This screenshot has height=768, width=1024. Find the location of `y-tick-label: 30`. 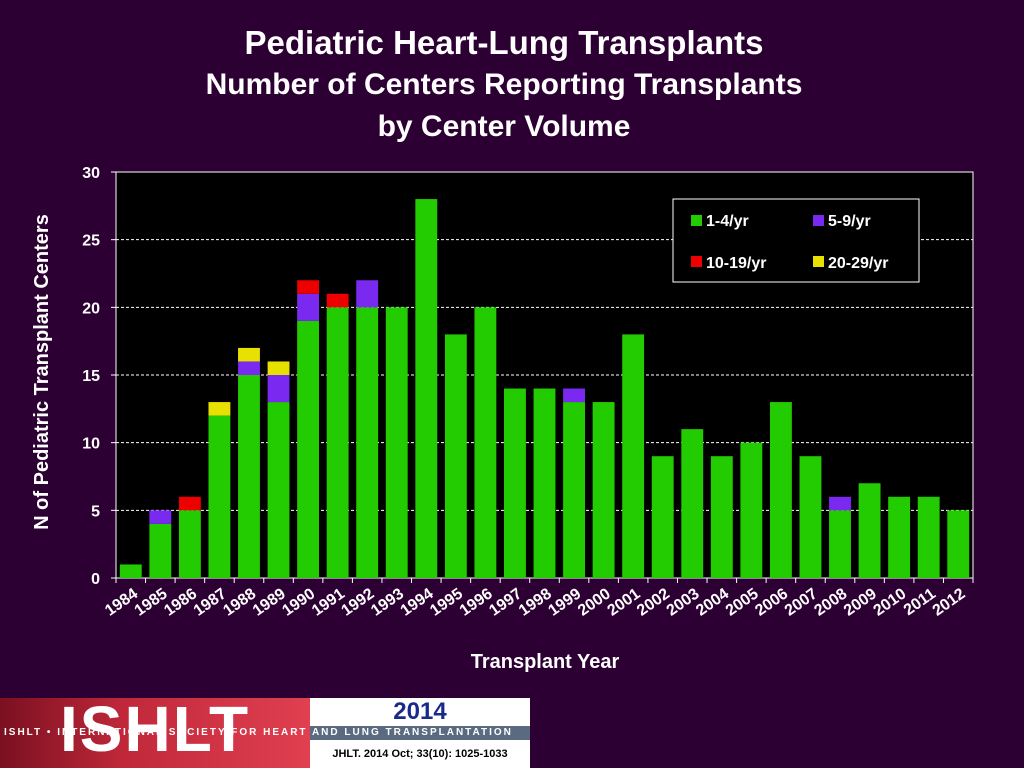

y-tick-label: 30 is located at coordinates (91, 173).